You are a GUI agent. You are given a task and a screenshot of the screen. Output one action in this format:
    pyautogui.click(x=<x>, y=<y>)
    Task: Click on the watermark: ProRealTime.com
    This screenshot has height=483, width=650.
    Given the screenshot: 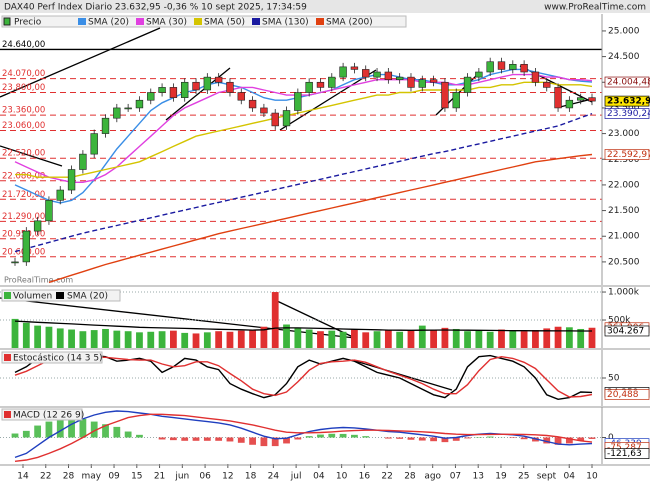 What is the action you would take?
    pyautogui.click(x=38, y=280)
    